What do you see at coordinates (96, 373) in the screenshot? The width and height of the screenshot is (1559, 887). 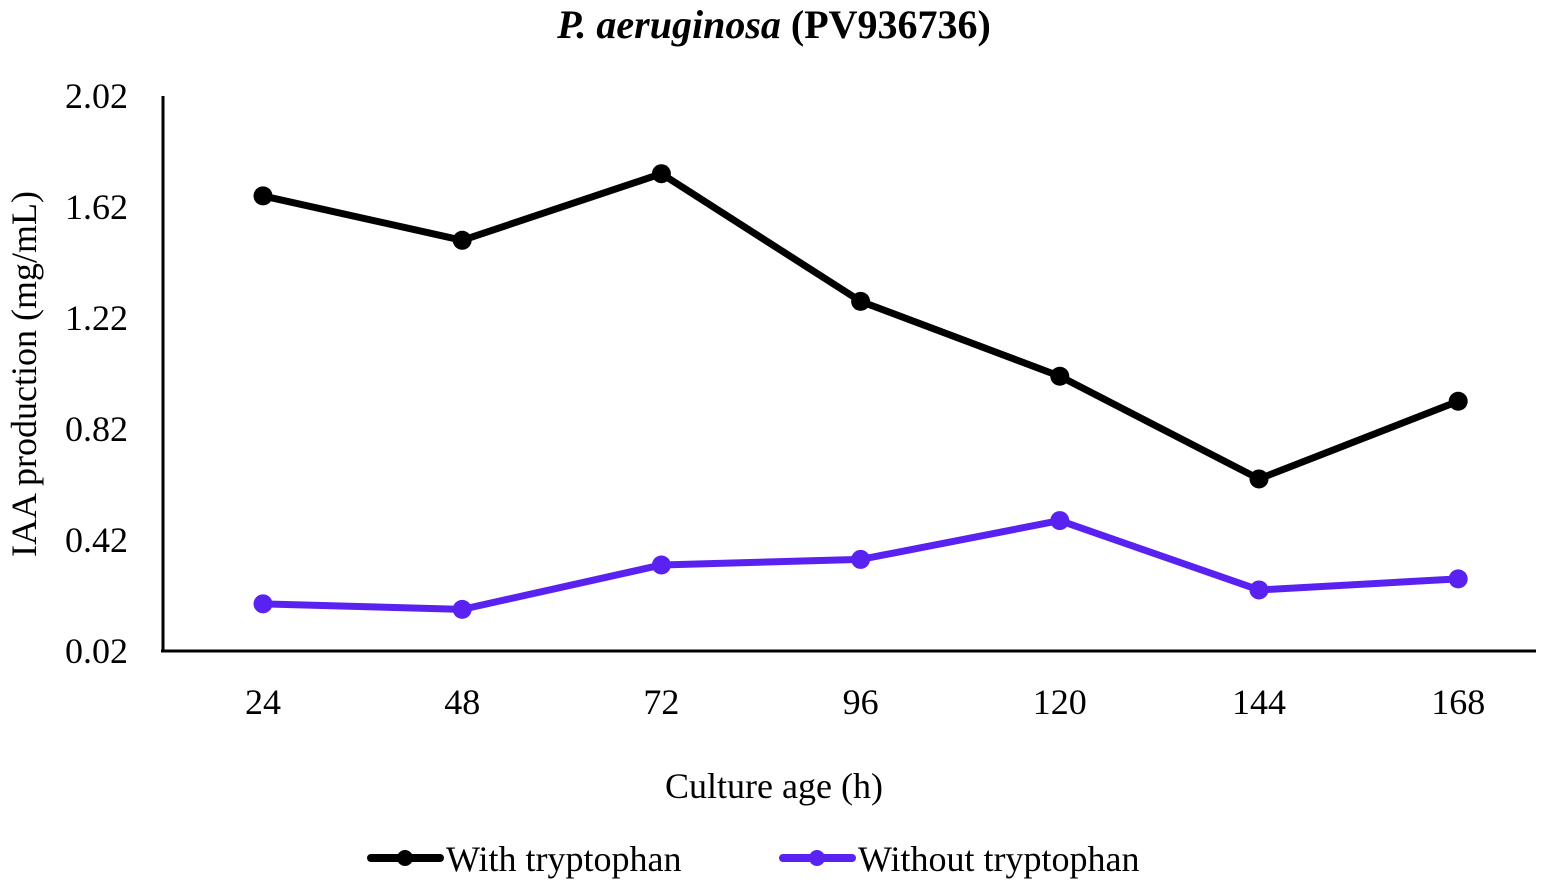 I see `y-tick-labels: 0.02 0.42 0.82 1.22 1.62 2.02` at bounding box center [96, 373].